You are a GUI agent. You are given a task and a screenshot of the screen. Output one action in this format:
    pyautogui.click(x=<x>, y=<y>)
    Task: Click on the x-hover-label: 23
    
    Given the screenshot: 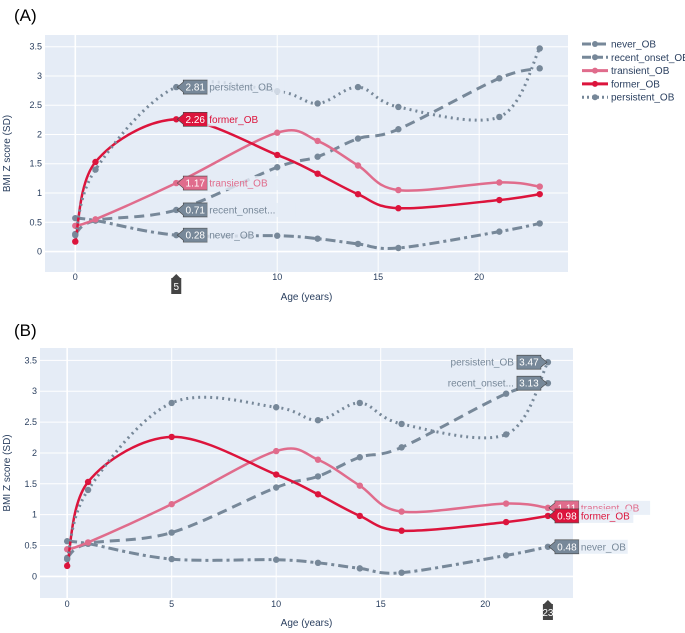 What is the action you would take?
    pyautogui.click(x=548, y=610)
    